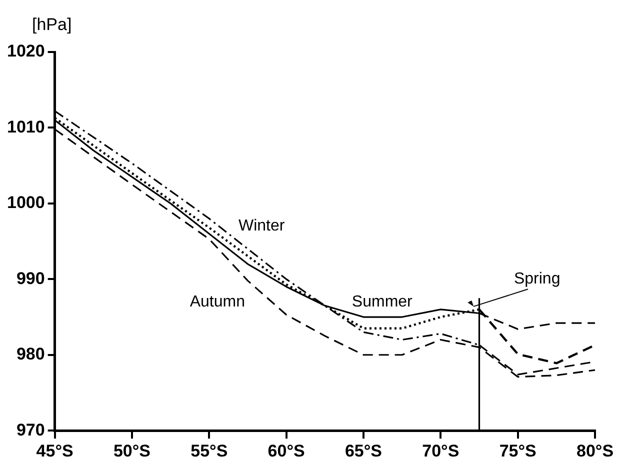 The width and height of the screenshot is (619, 469). I want to click on y-axis-title: [hPa], so click(52, 24).